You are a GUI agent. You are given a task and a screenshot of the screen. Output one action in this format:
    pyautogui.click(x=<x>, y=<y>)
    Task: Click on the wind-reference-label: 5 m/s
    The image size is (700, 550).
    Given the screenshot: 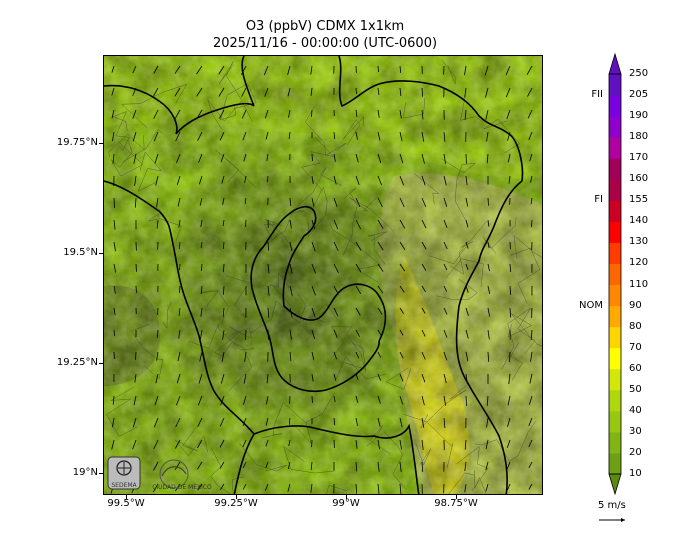 What is the action you would take?
    pyautogui.click(x=612, y=505)
    